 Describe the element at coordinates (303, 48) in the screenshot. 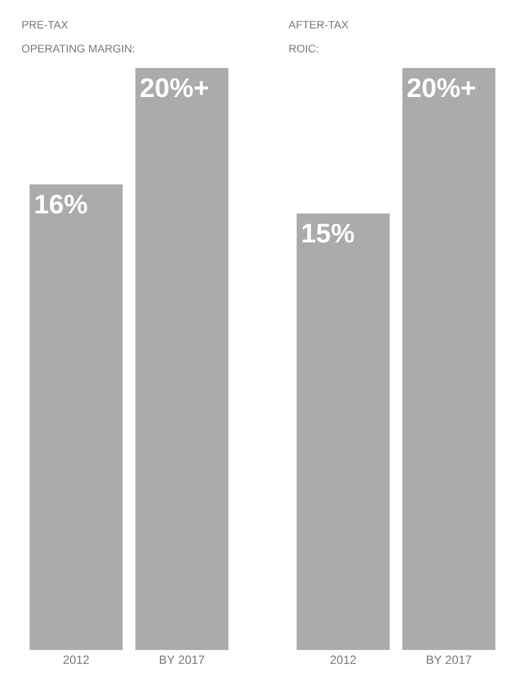

I see `chart-subtitle: ROIC:` at that location.